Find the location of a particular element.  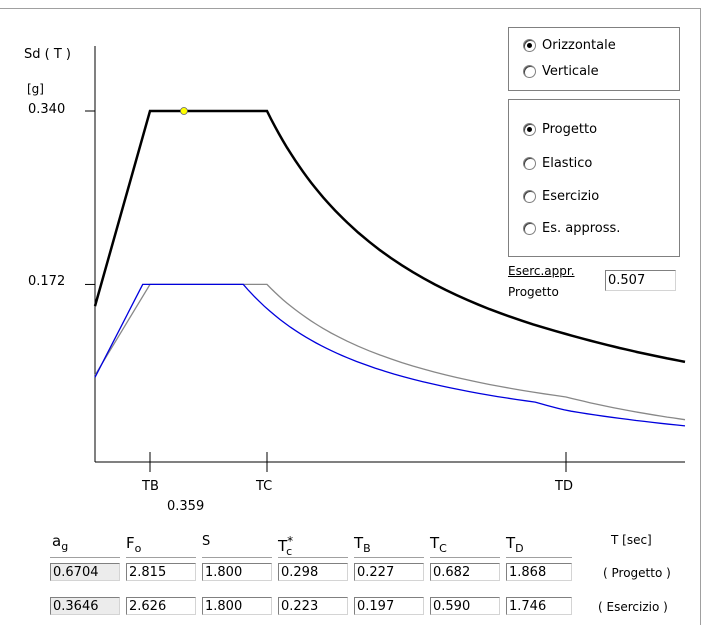

radio-verticale: Verticale is located at coordinates (561, 71).